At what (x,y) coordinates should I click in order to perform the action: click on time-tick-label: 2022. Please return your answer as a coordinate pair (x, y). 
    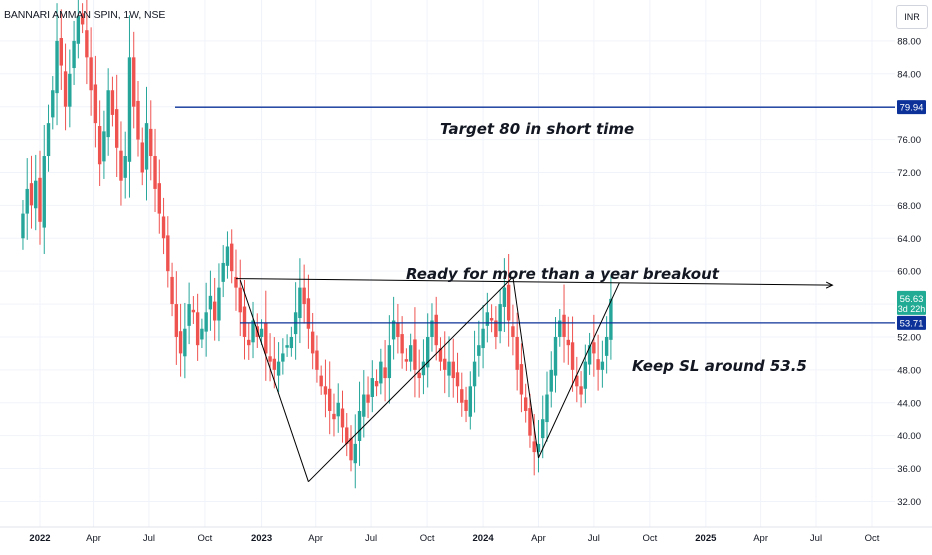
    Looking at the image, I should click on (39, 538).